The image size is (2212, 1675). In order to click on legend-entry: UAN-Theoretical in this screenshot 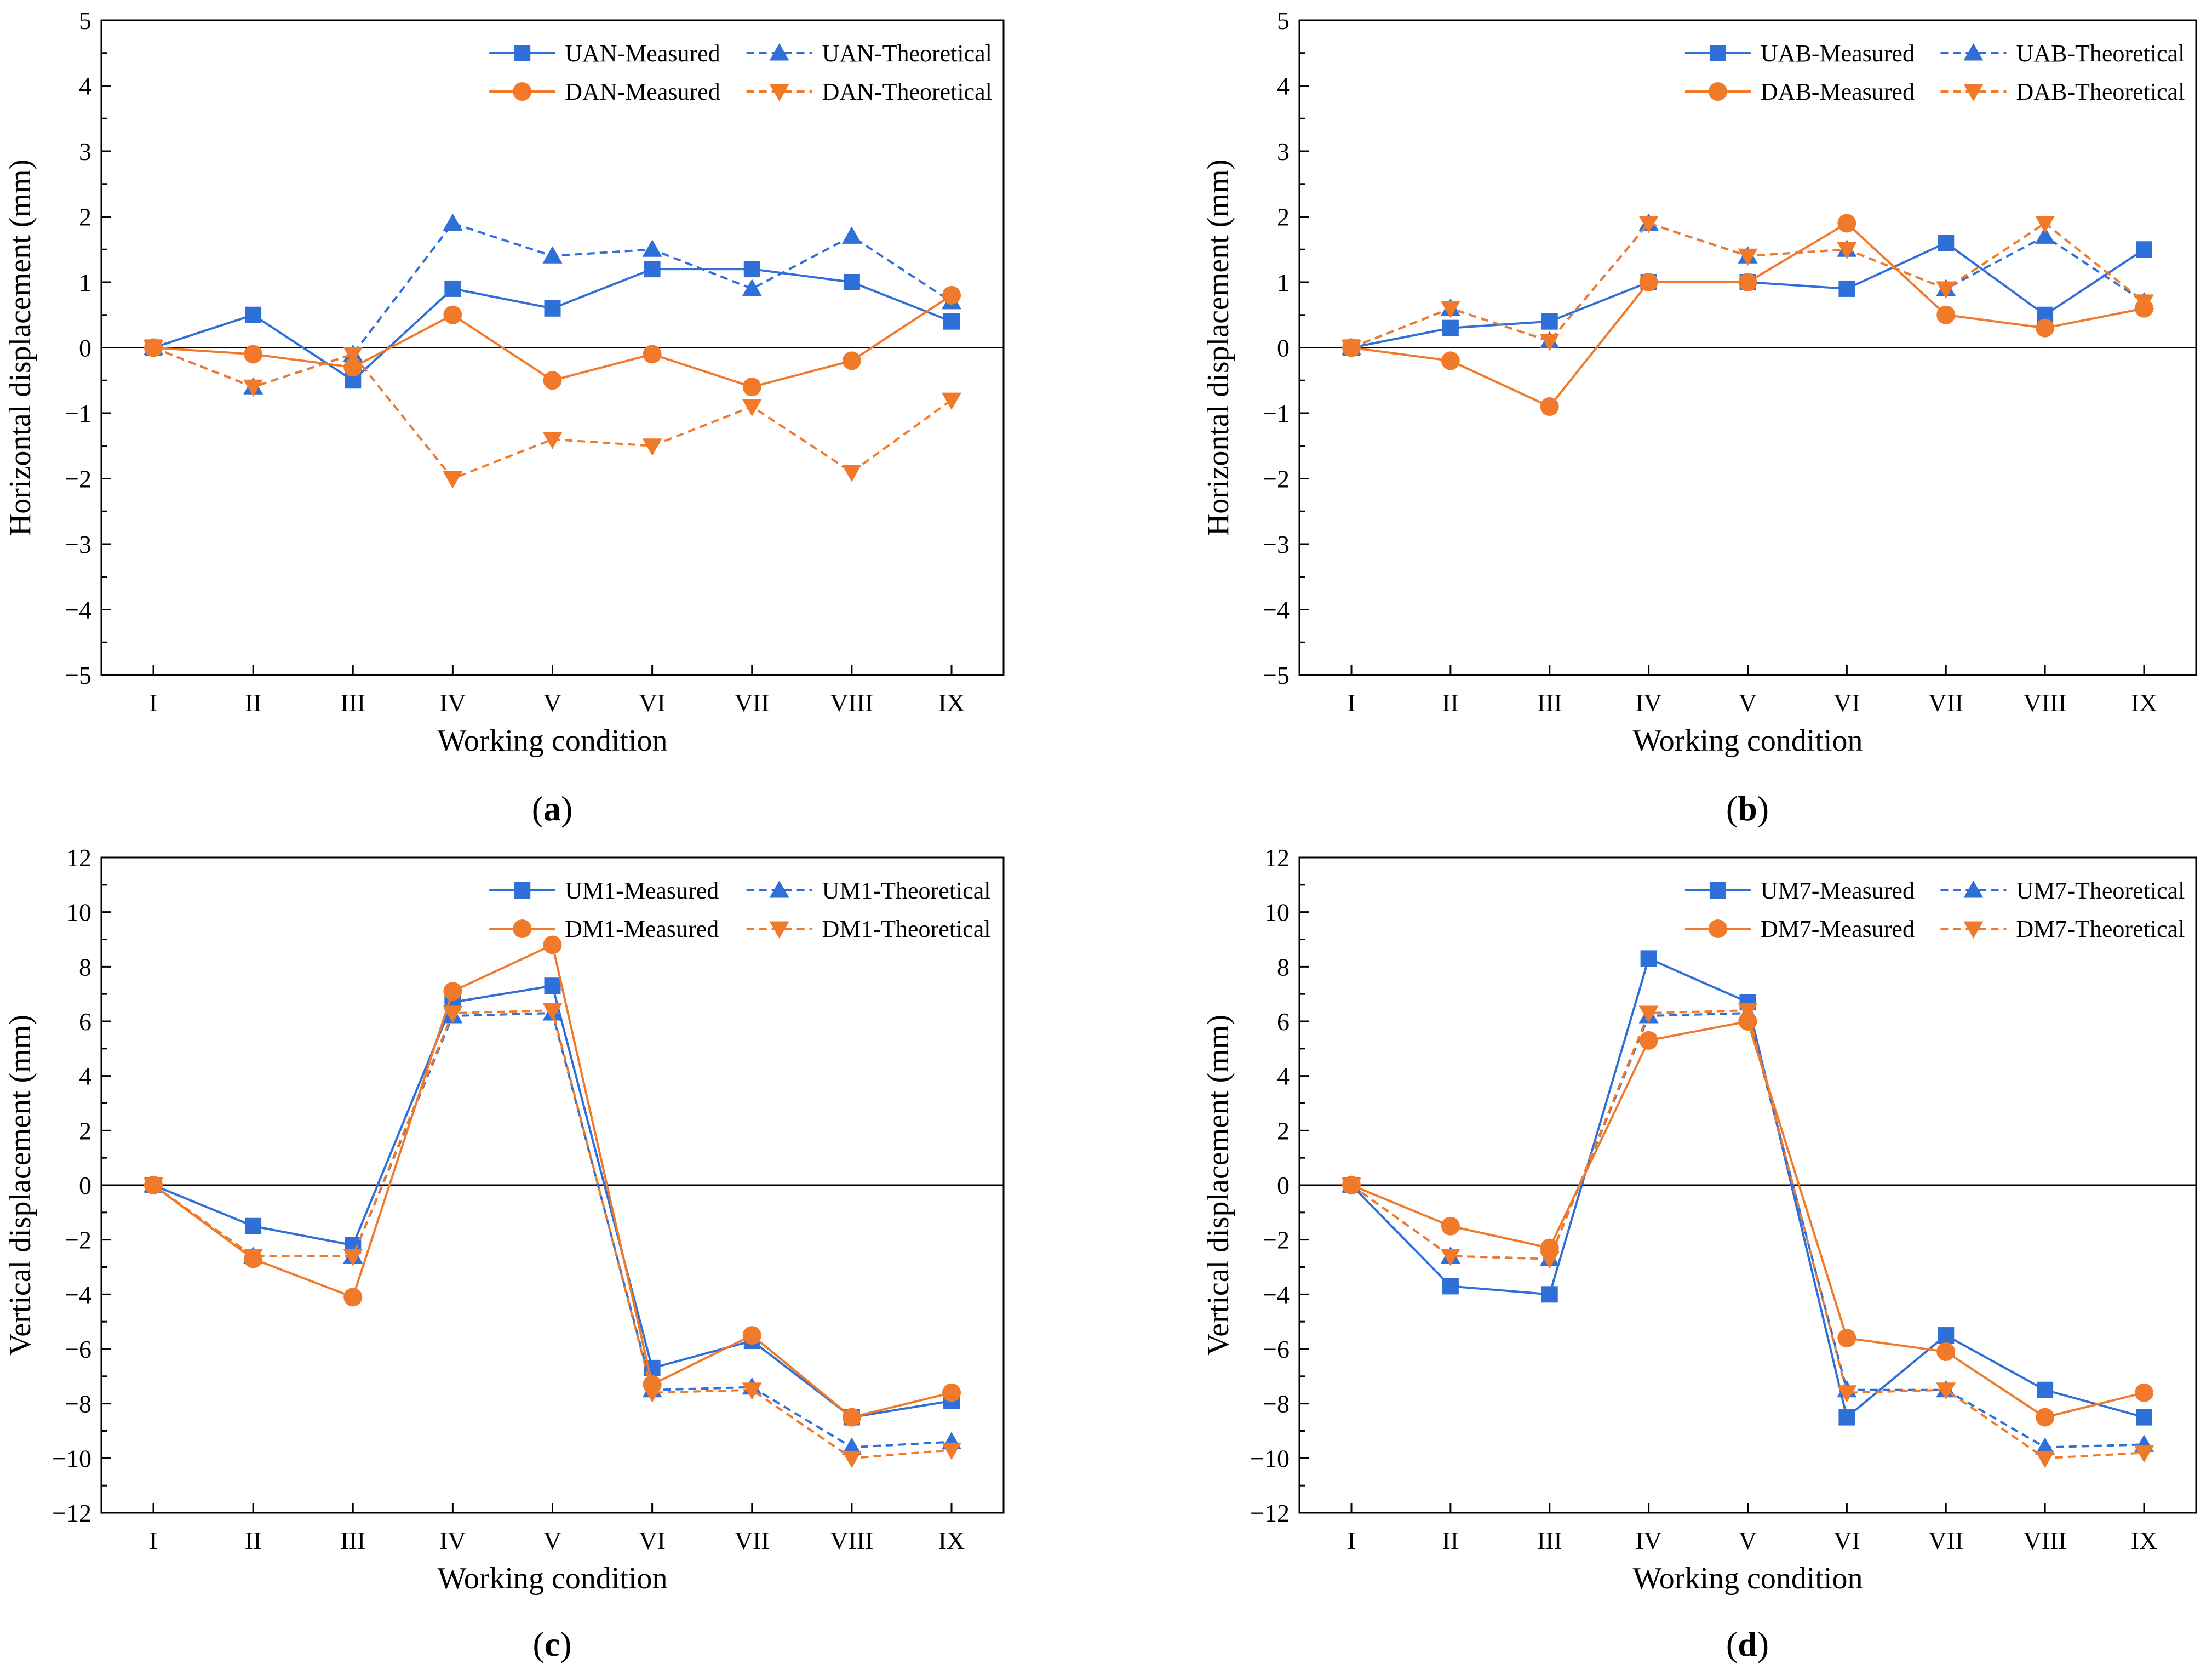, I will do `click(869, 54)`.